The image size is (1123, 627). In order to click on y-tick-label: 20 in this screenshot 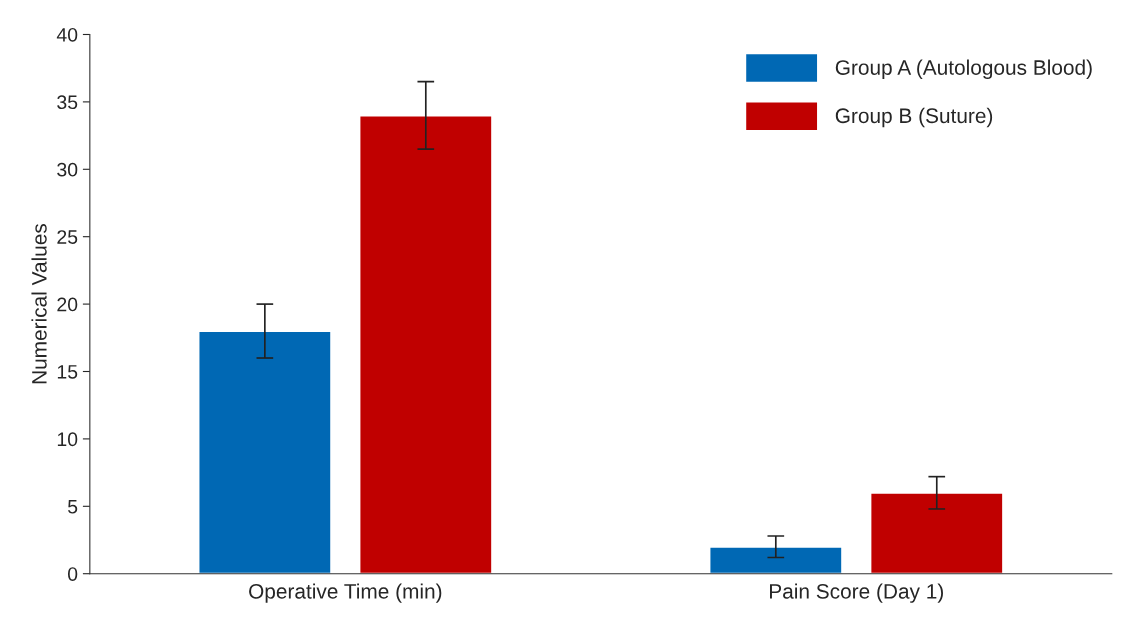, I will do `click(67, 304)`.